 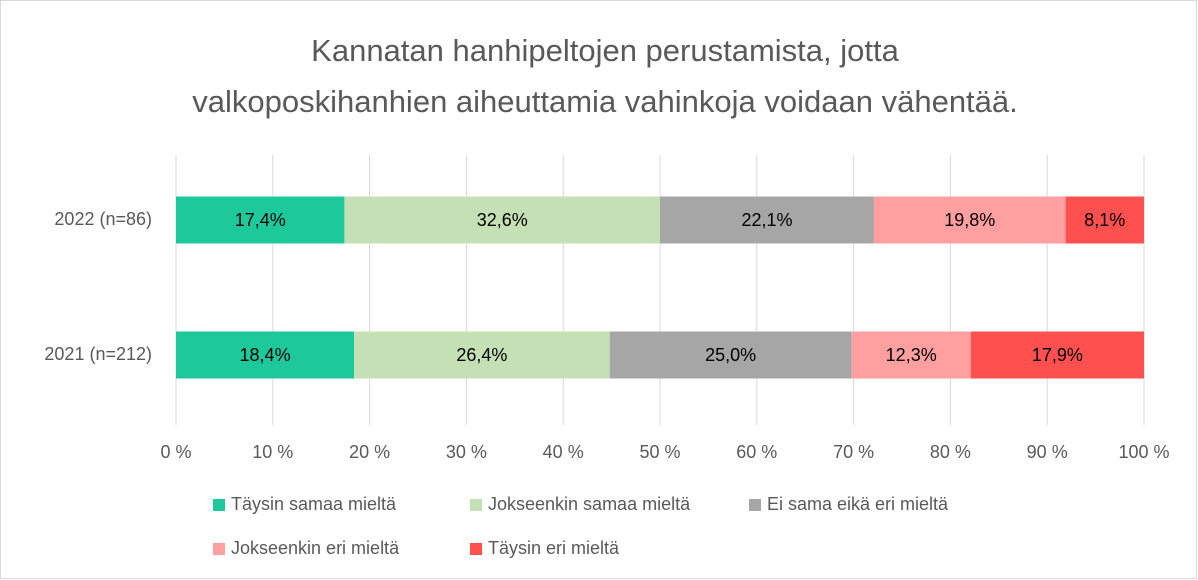 I want to click on x-tick-label: 100 %, so click(x=1143, y=452).